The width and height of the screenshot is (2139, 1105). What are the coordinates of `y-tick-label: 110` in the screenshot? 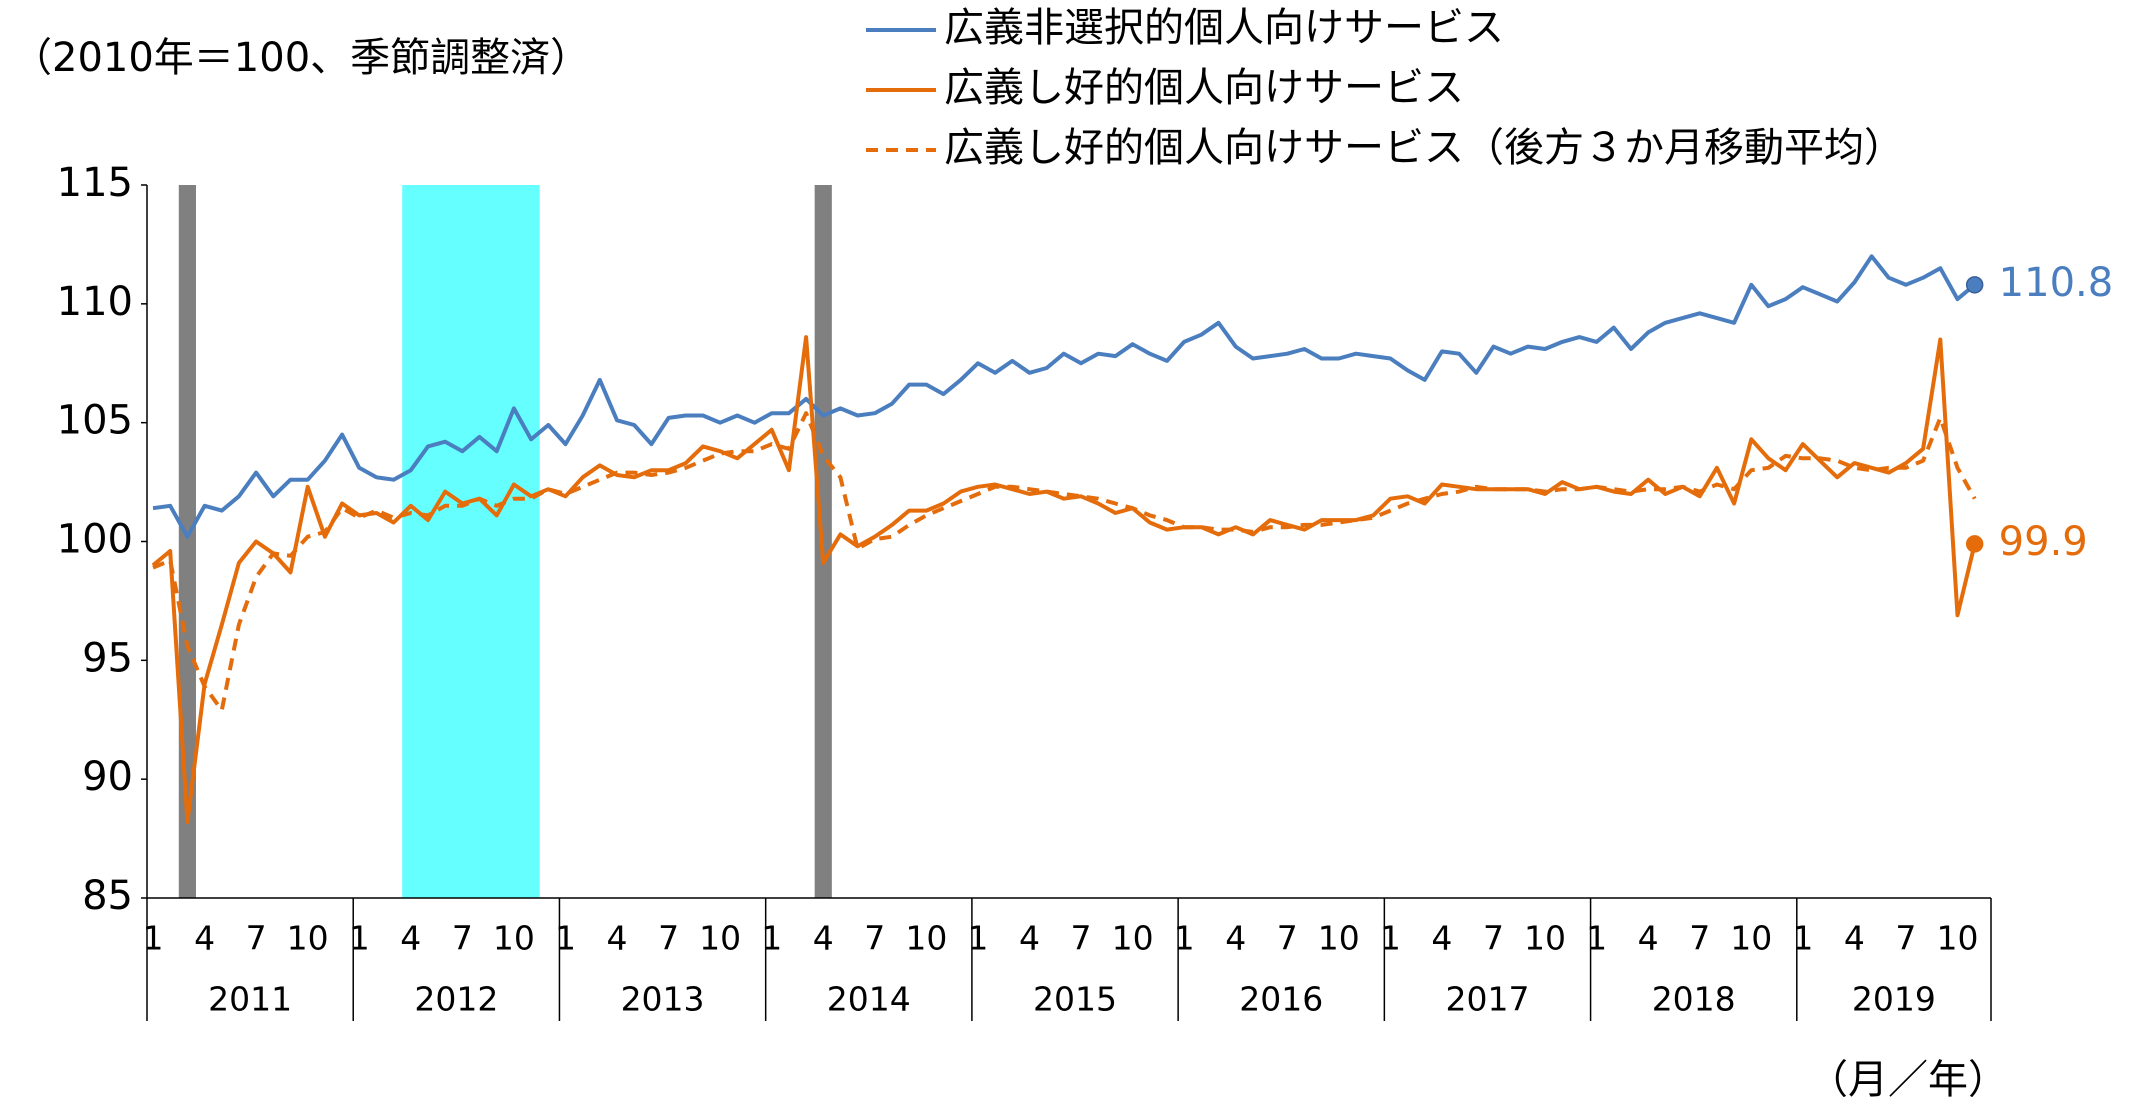 It's located at (95, 302).